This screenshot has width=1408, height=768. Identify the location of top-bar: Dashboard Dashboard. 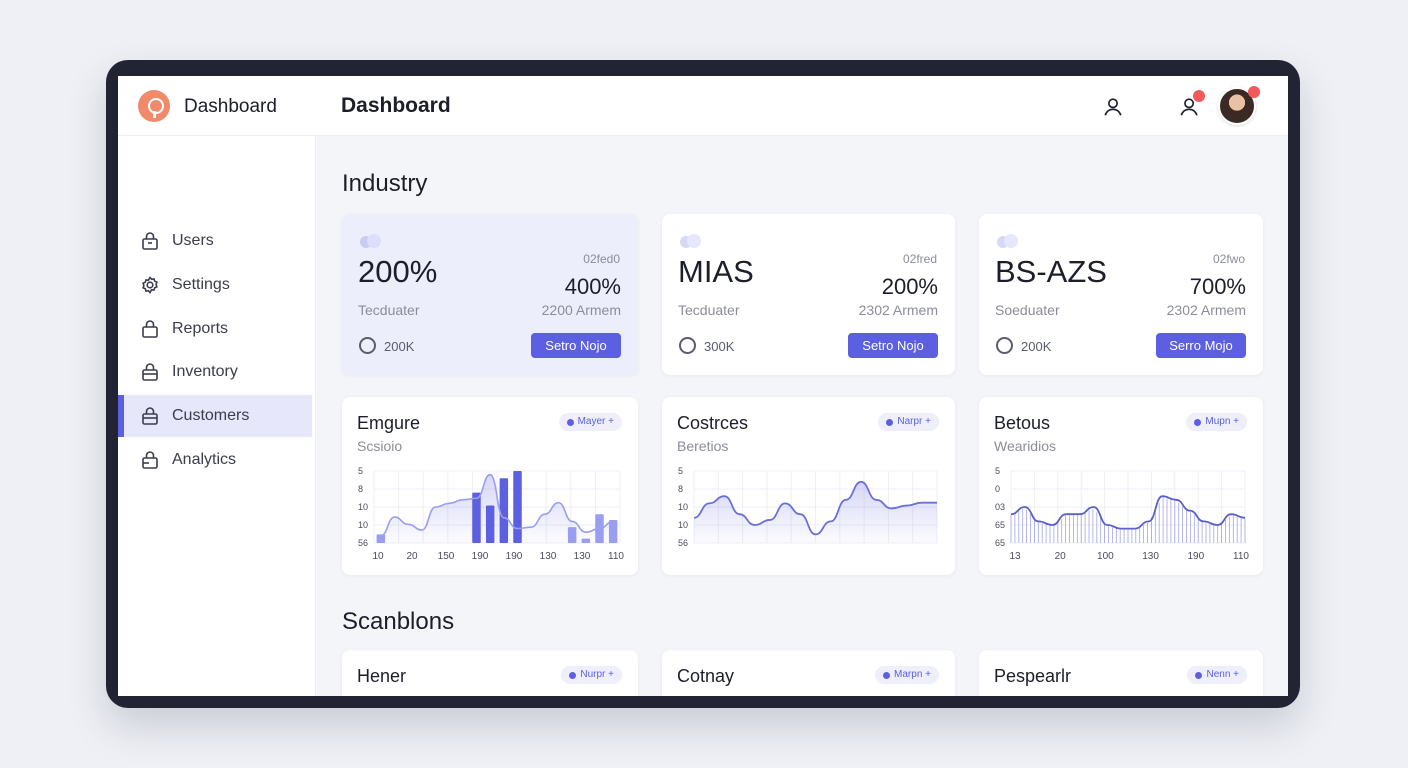
(703, 106).